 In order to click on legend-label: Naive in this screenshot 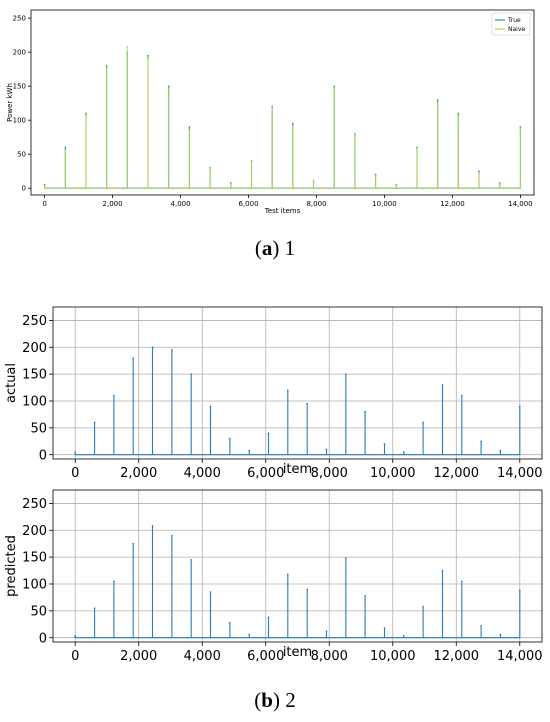, I will do `click(516, 29)`.